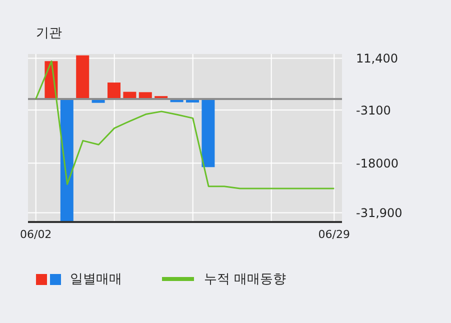 The image size is (451, 323). I want to click on y-tick-label: -18000, so click(377, 163).